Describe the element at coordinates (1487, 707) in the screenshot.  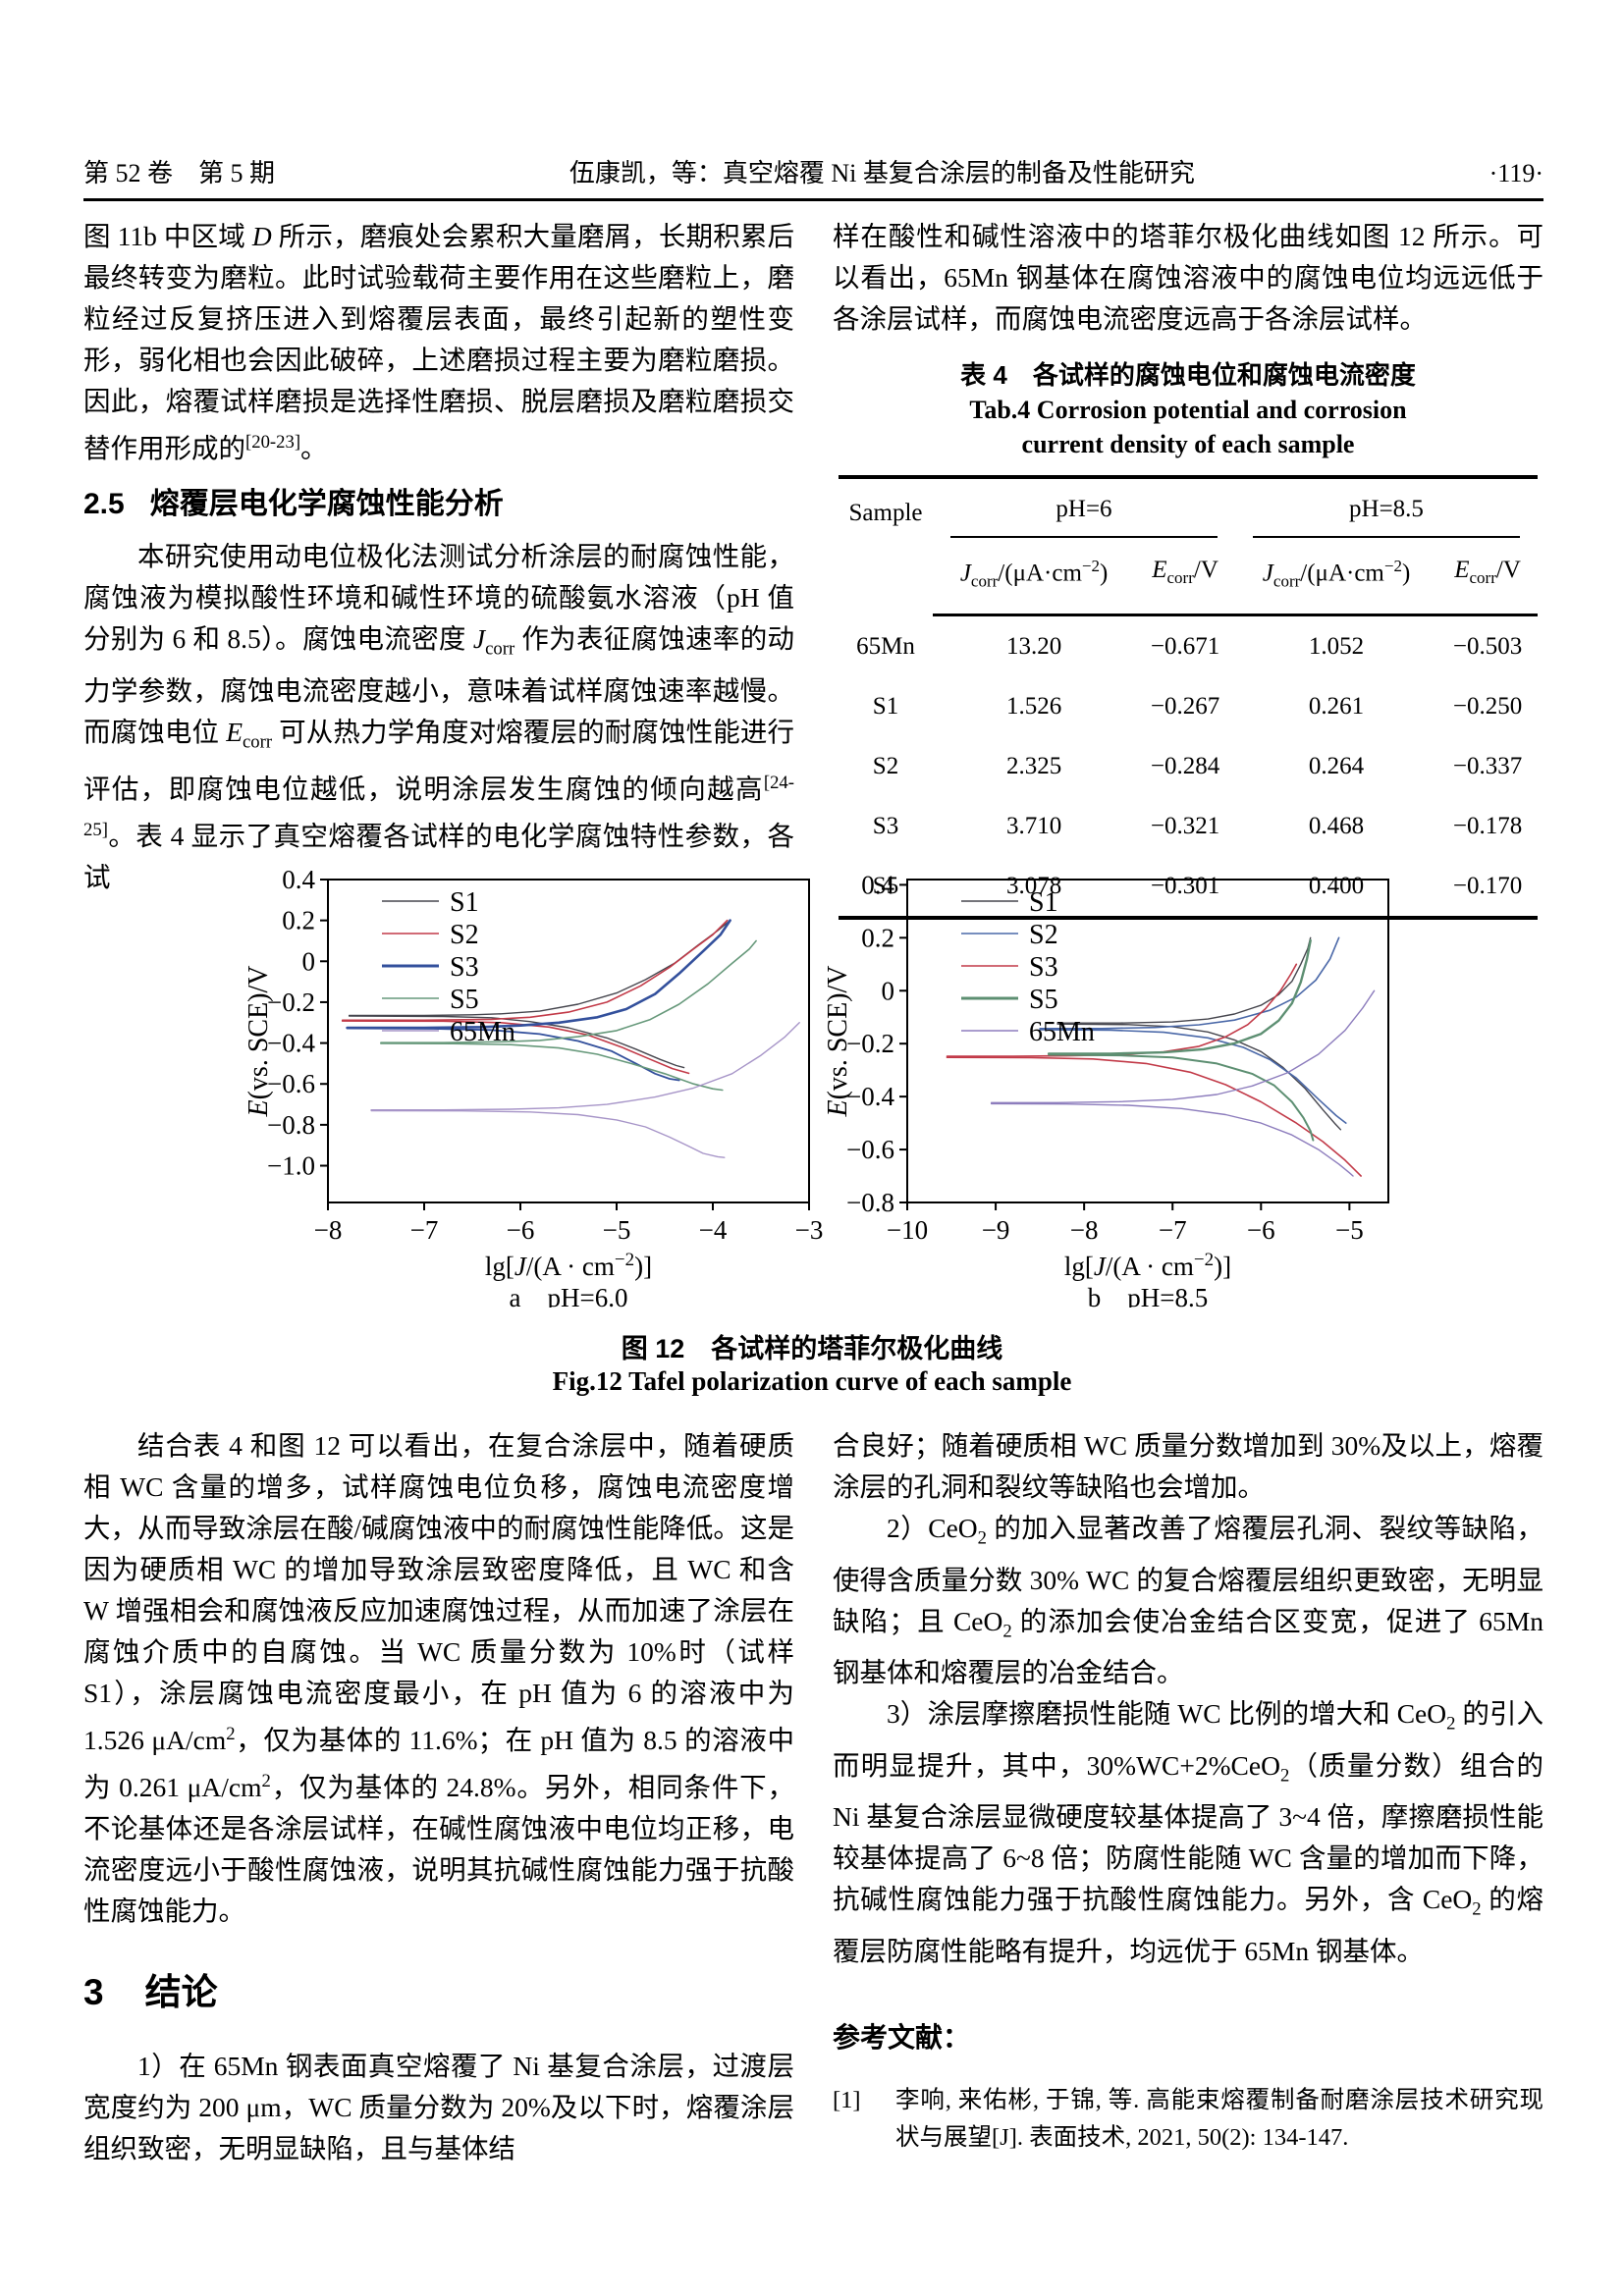
I see `table-cell: −0.250` at that location.